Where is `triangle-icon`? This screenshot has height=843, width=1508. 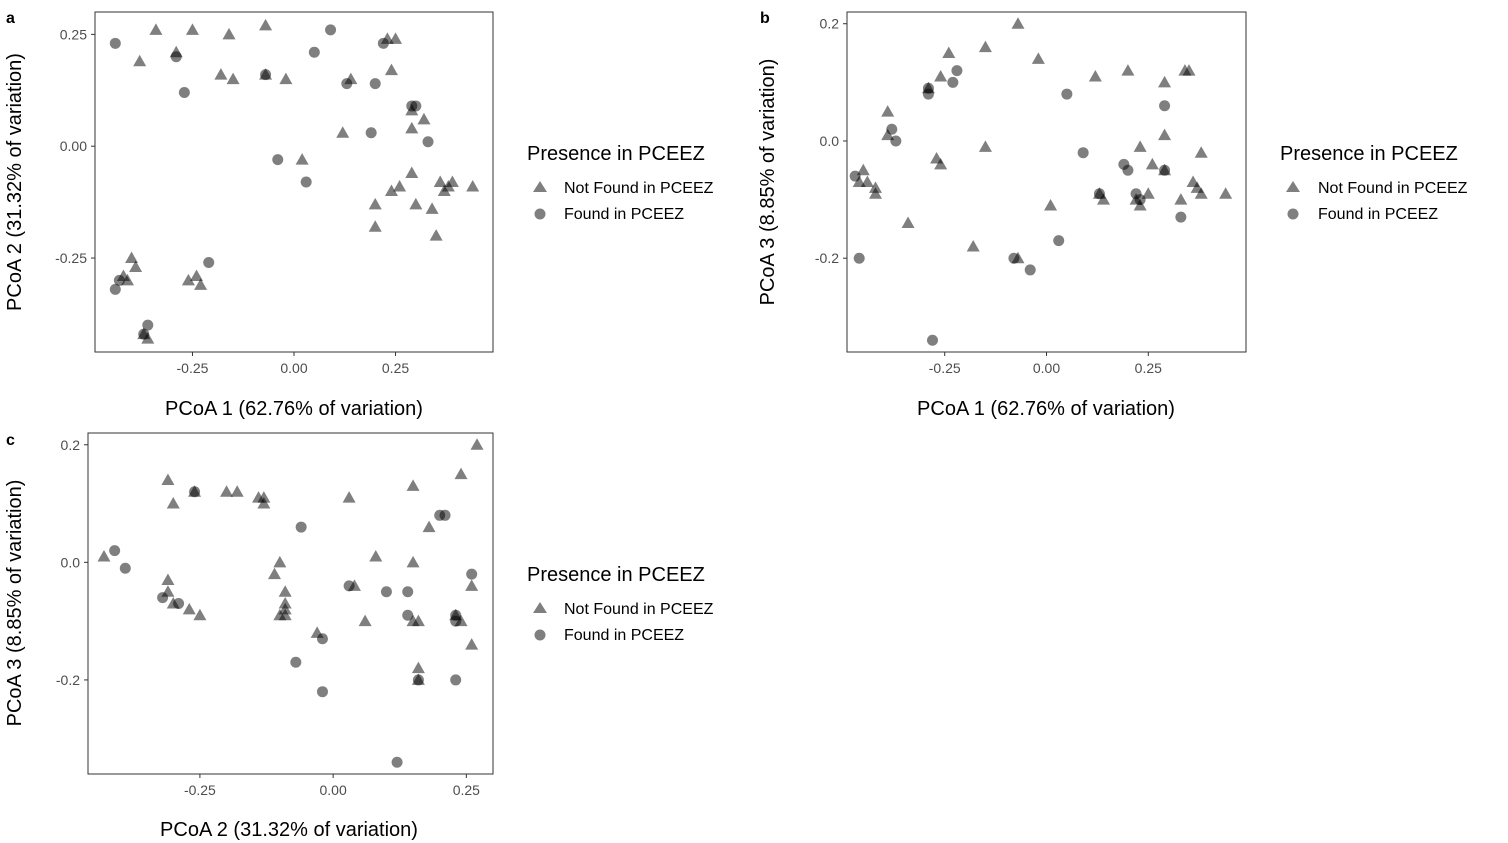 triangle-icon is located at coordinates (1293, 186).